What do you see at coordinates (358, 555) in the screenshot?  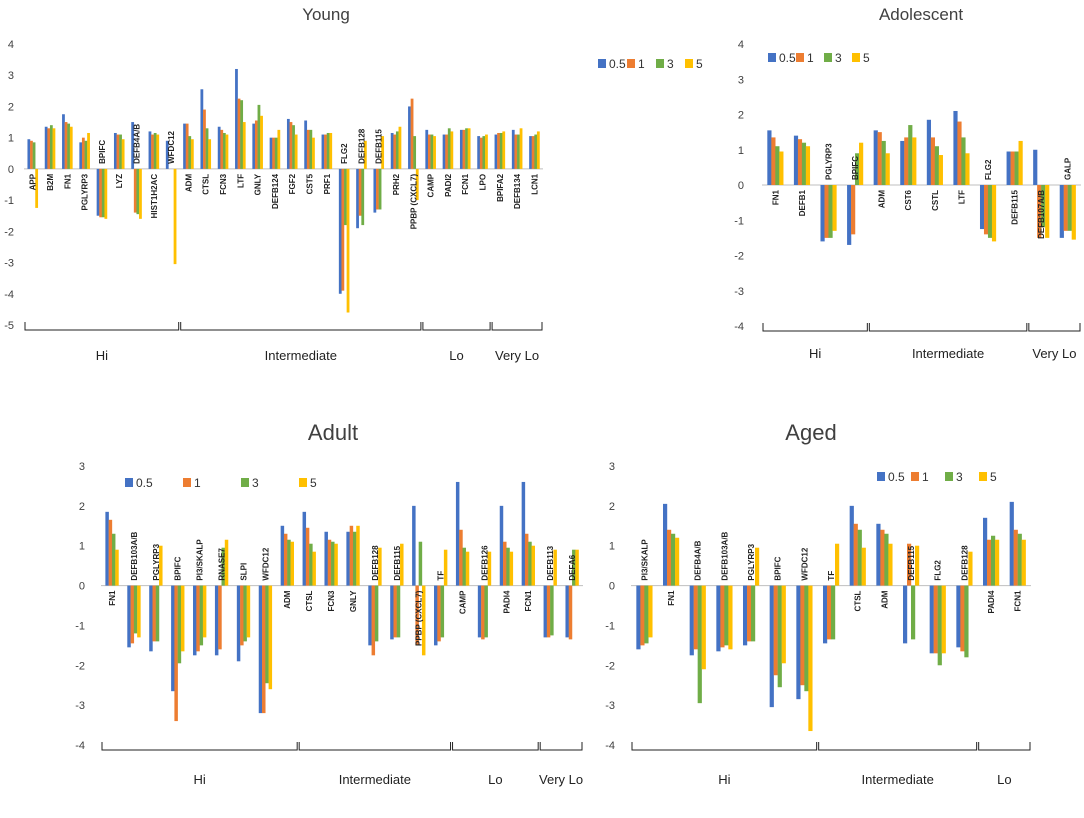 I see `bar-gnly-s5` at bounding box center [358, 555].